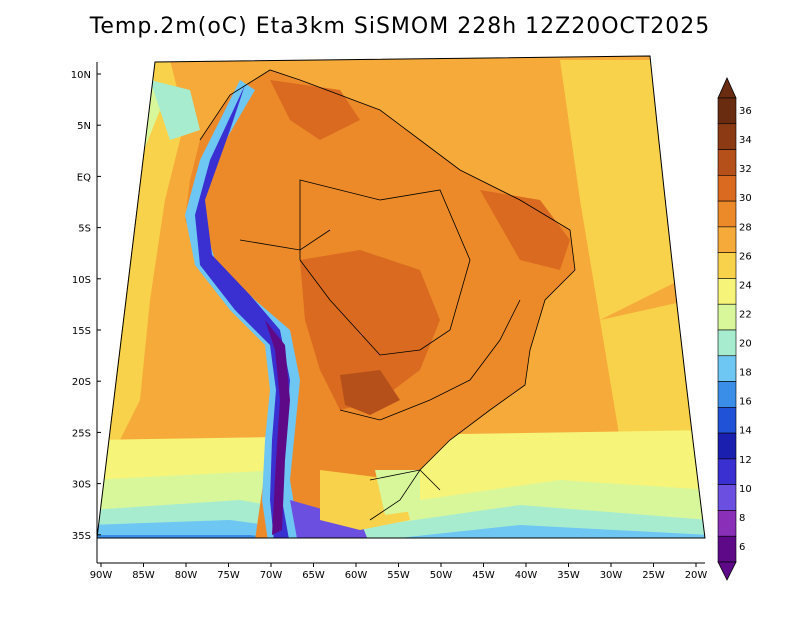  I want to click on pacific-cool-spot, so click(175, 110).